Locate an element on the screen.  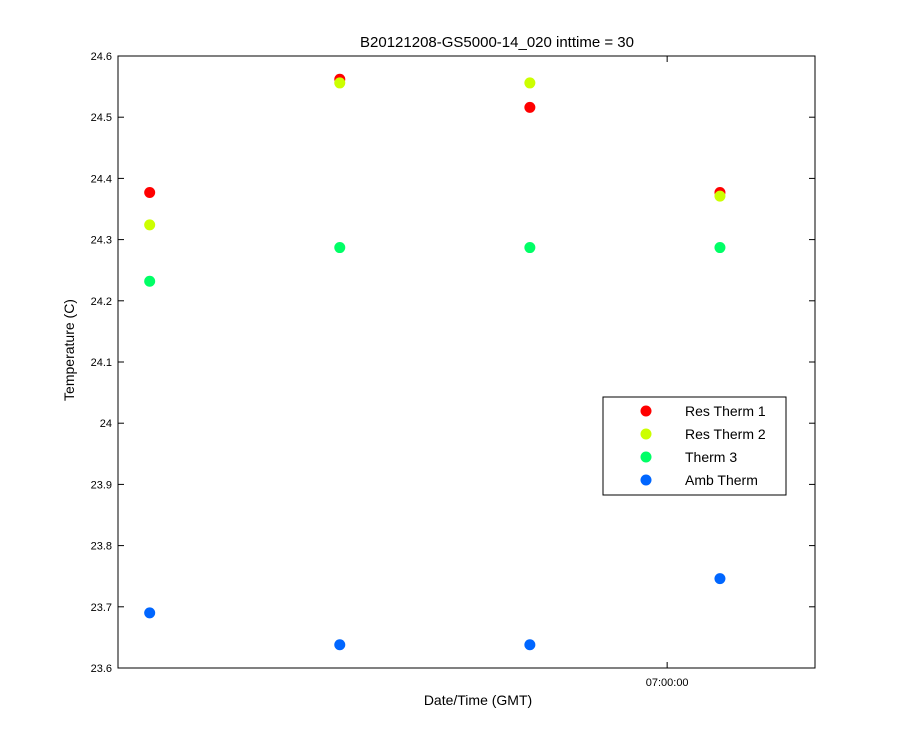
y-tick-label: 24 is located at coordinates (106, 424).